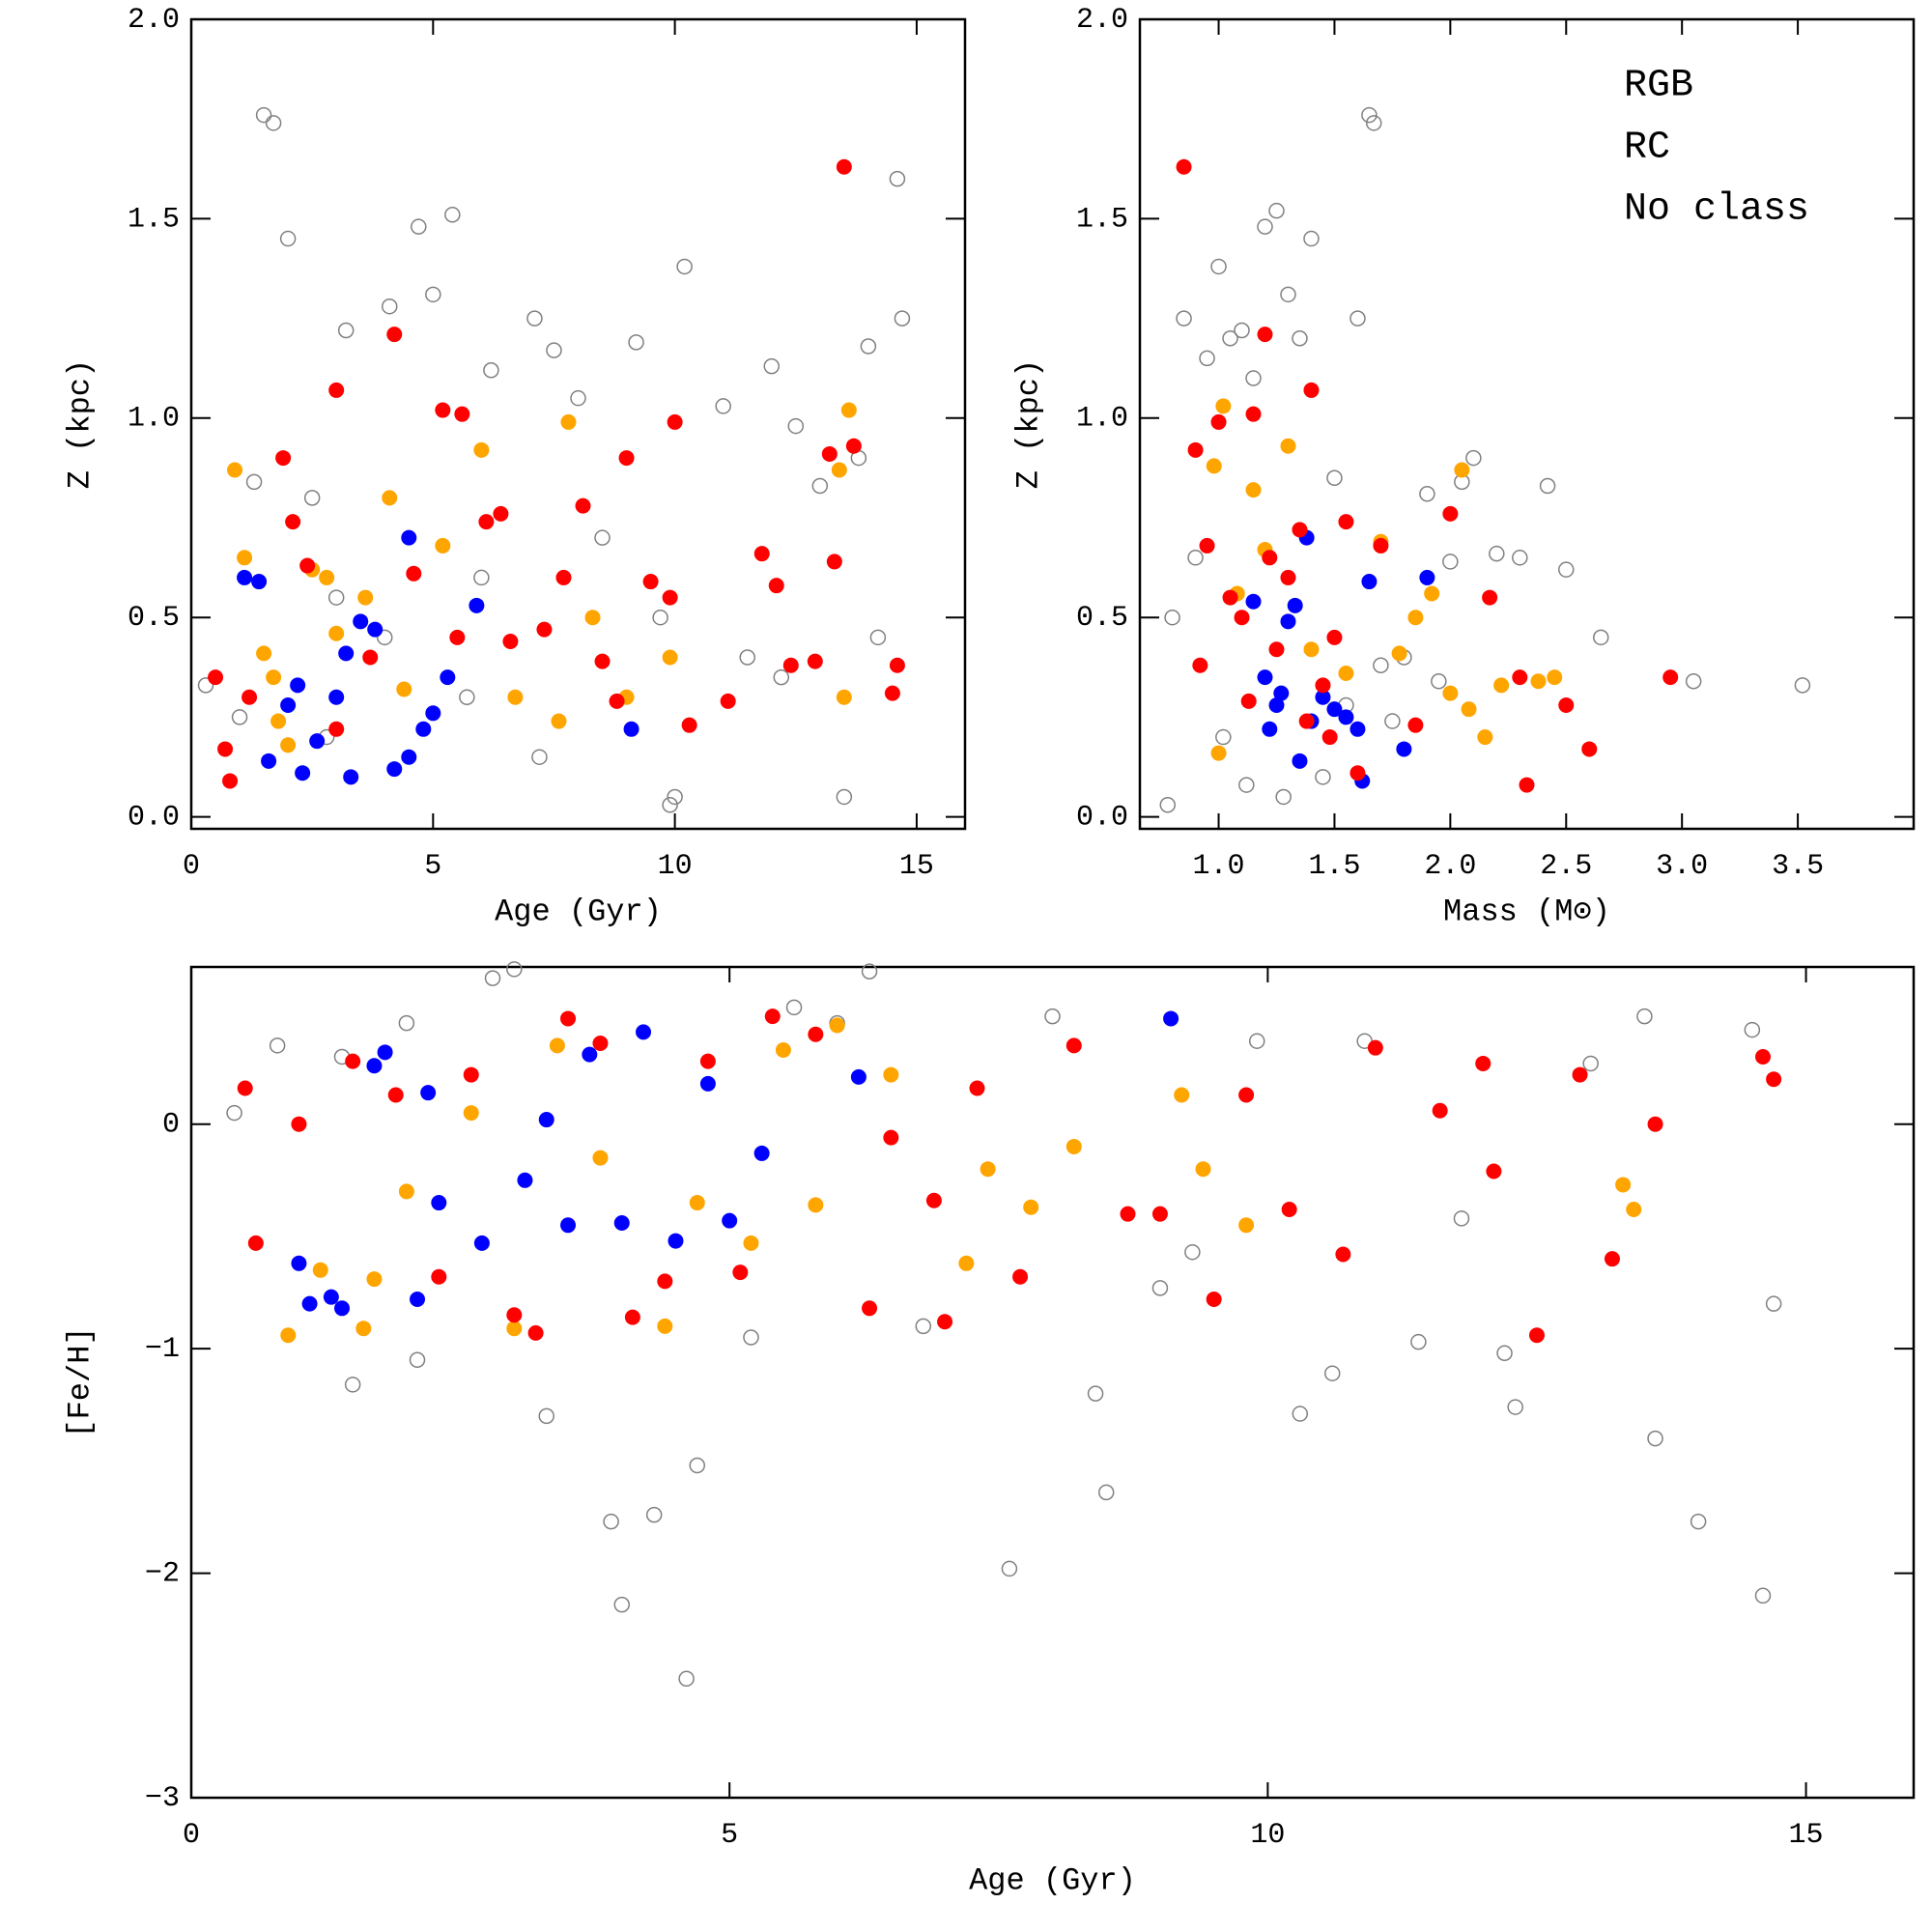  I want to click on x-tick-label: 10, so click(675, 866).